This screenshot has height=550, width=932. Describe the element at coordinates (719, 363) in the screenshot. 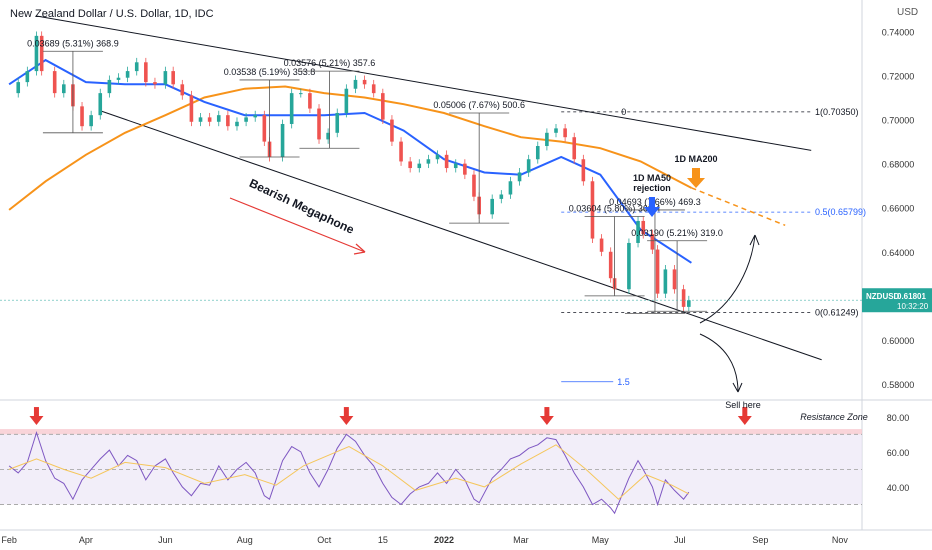

I see `projection-down-curve` at that location.